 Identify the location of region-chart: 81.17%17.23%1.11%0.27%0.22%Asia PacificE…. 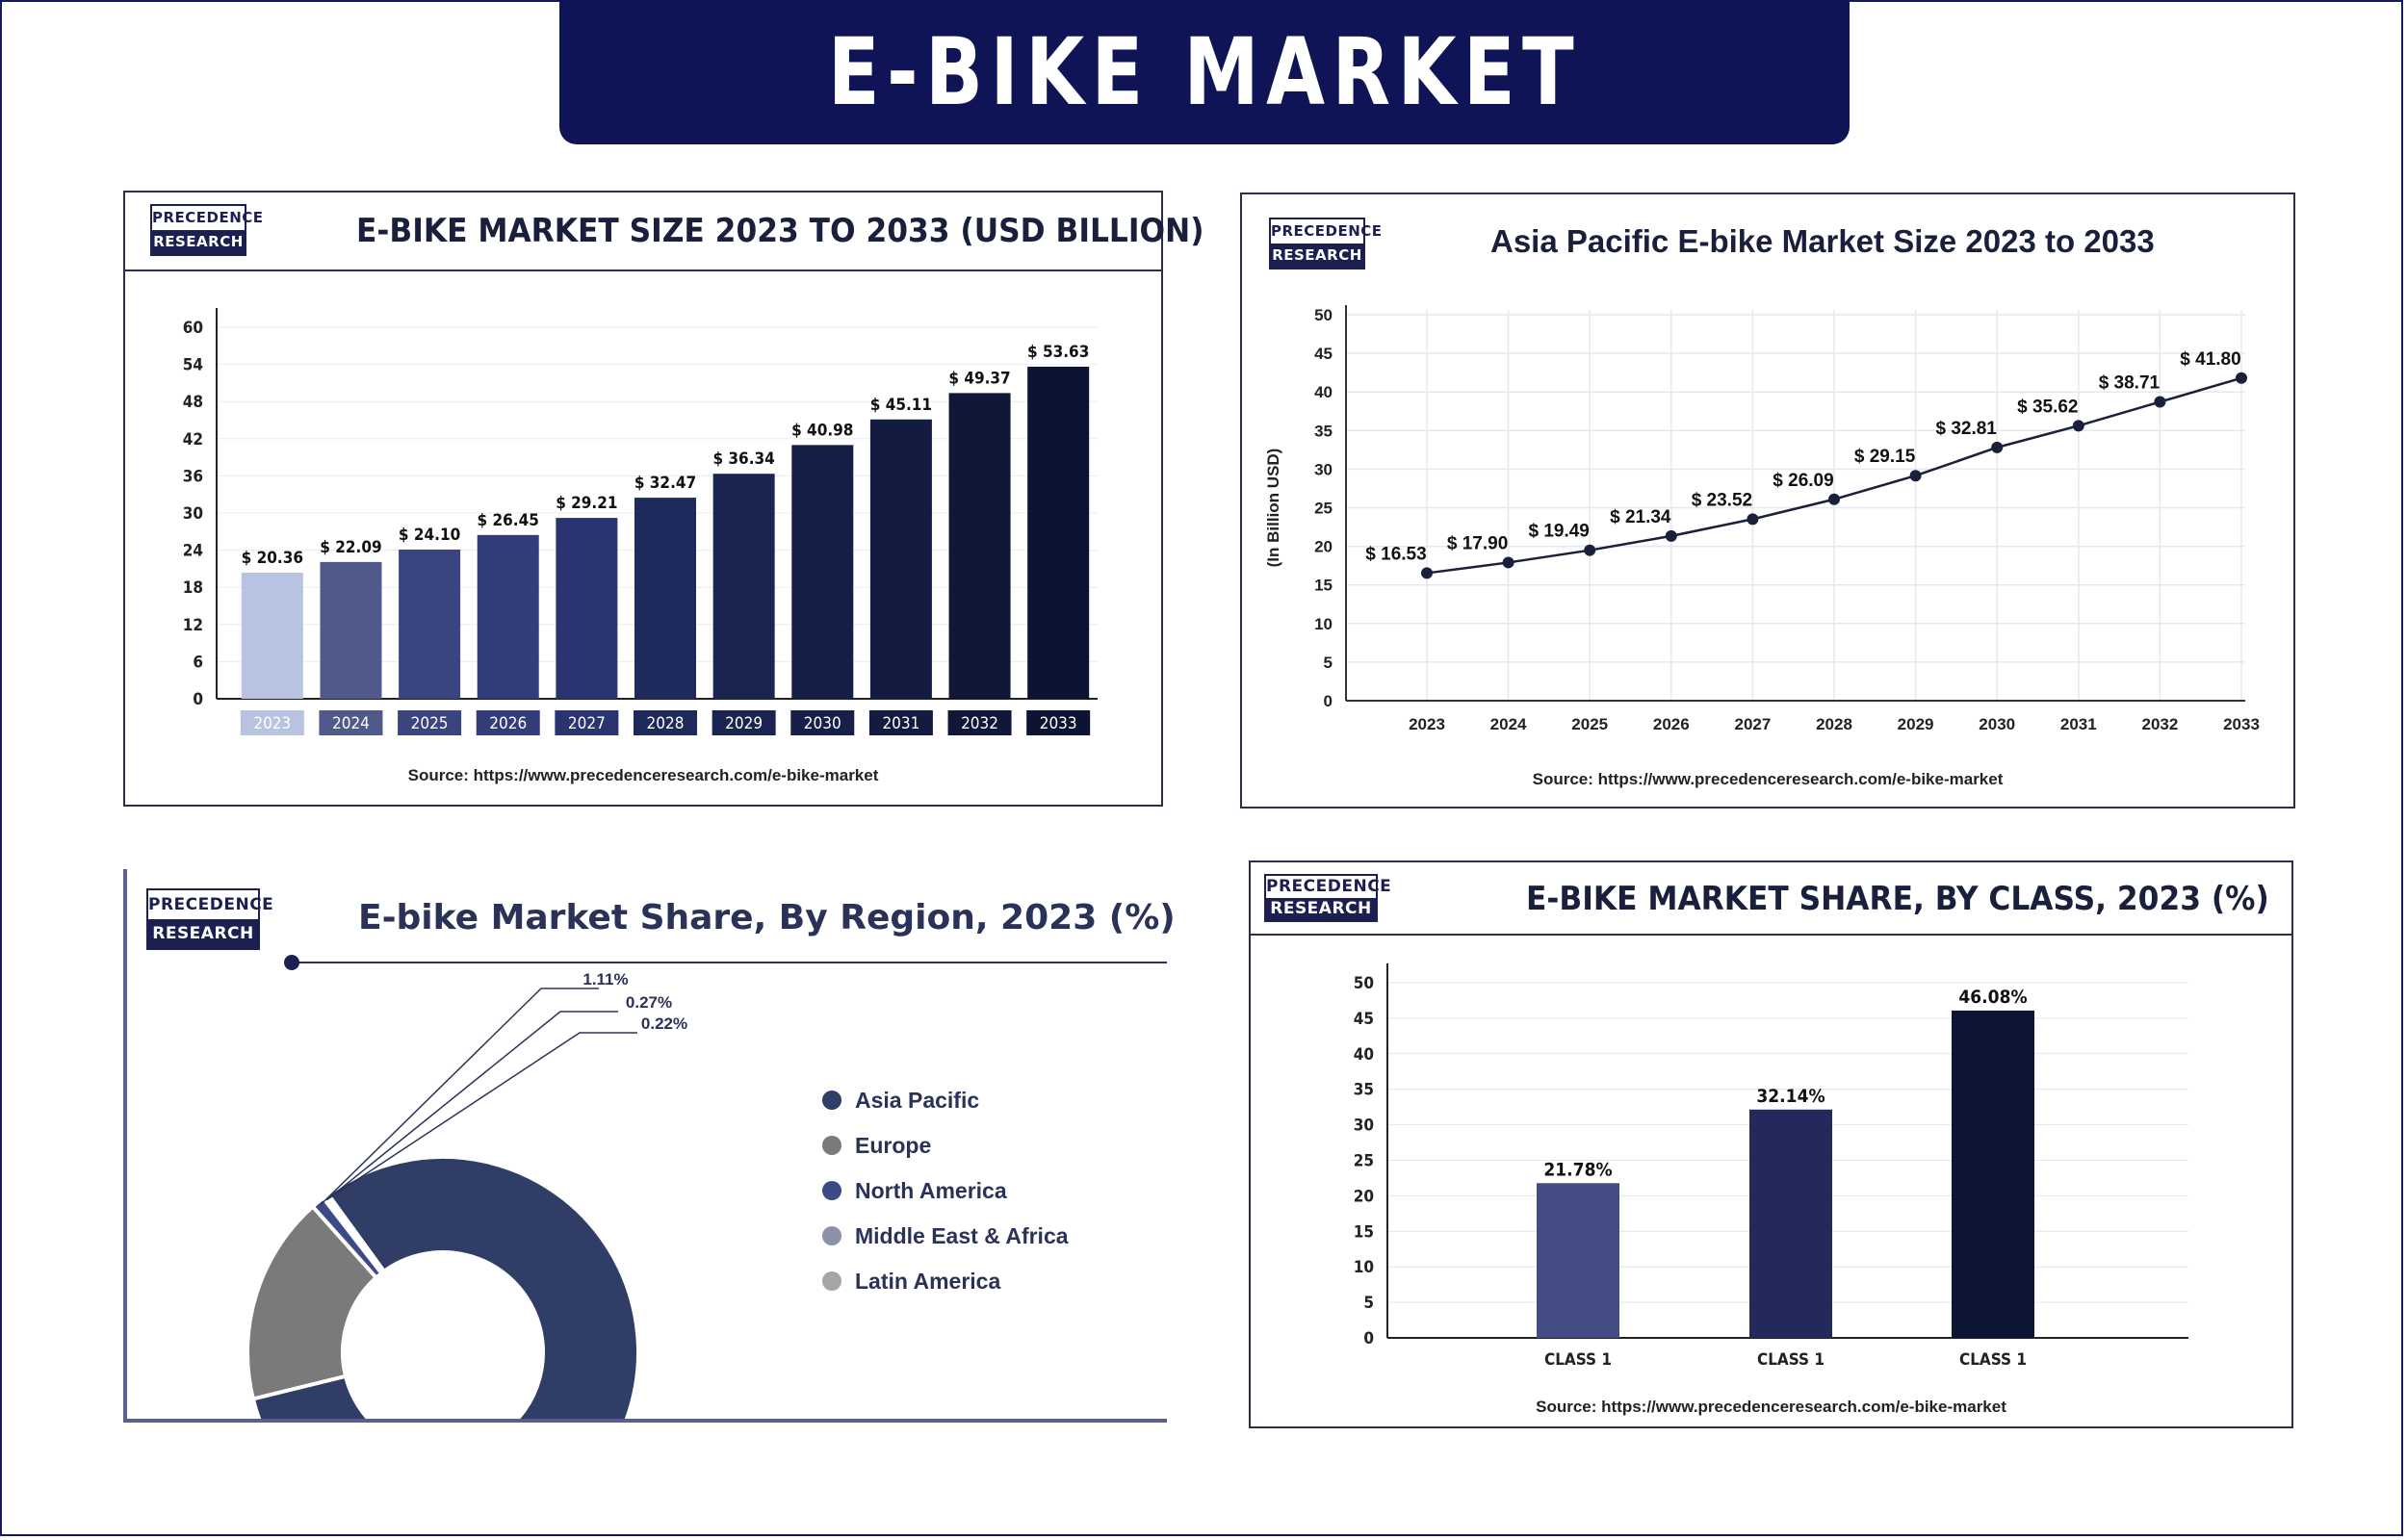
(657, 1194).